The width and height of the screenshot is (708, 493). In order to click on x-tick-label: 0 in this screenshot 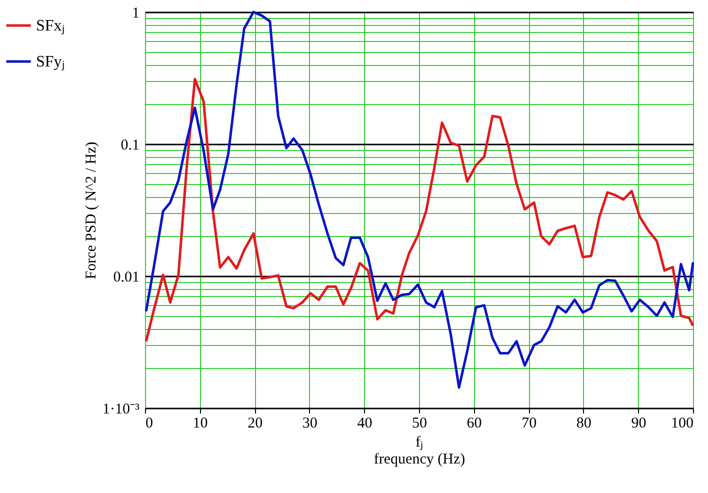, I will do `click(149, 424)`.